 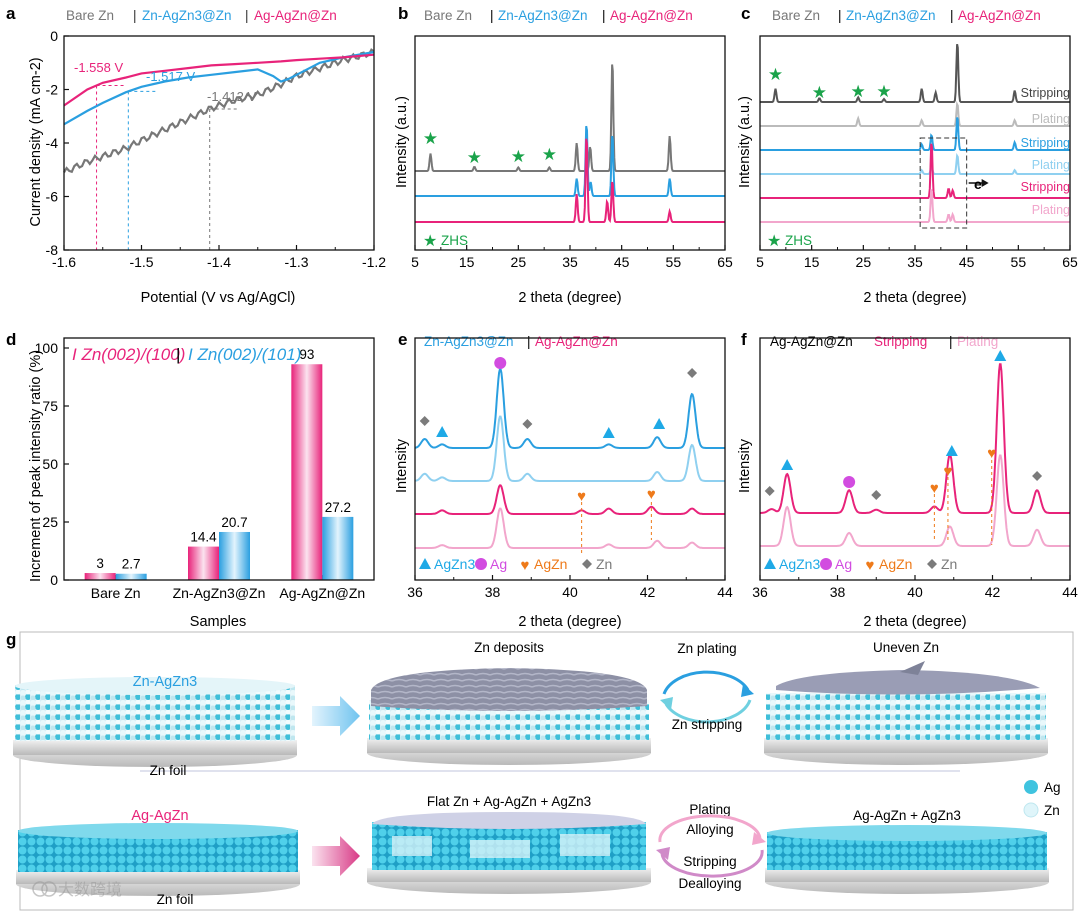 I want to click on bar-data-label: 2.7, so click(x=131, y=564).